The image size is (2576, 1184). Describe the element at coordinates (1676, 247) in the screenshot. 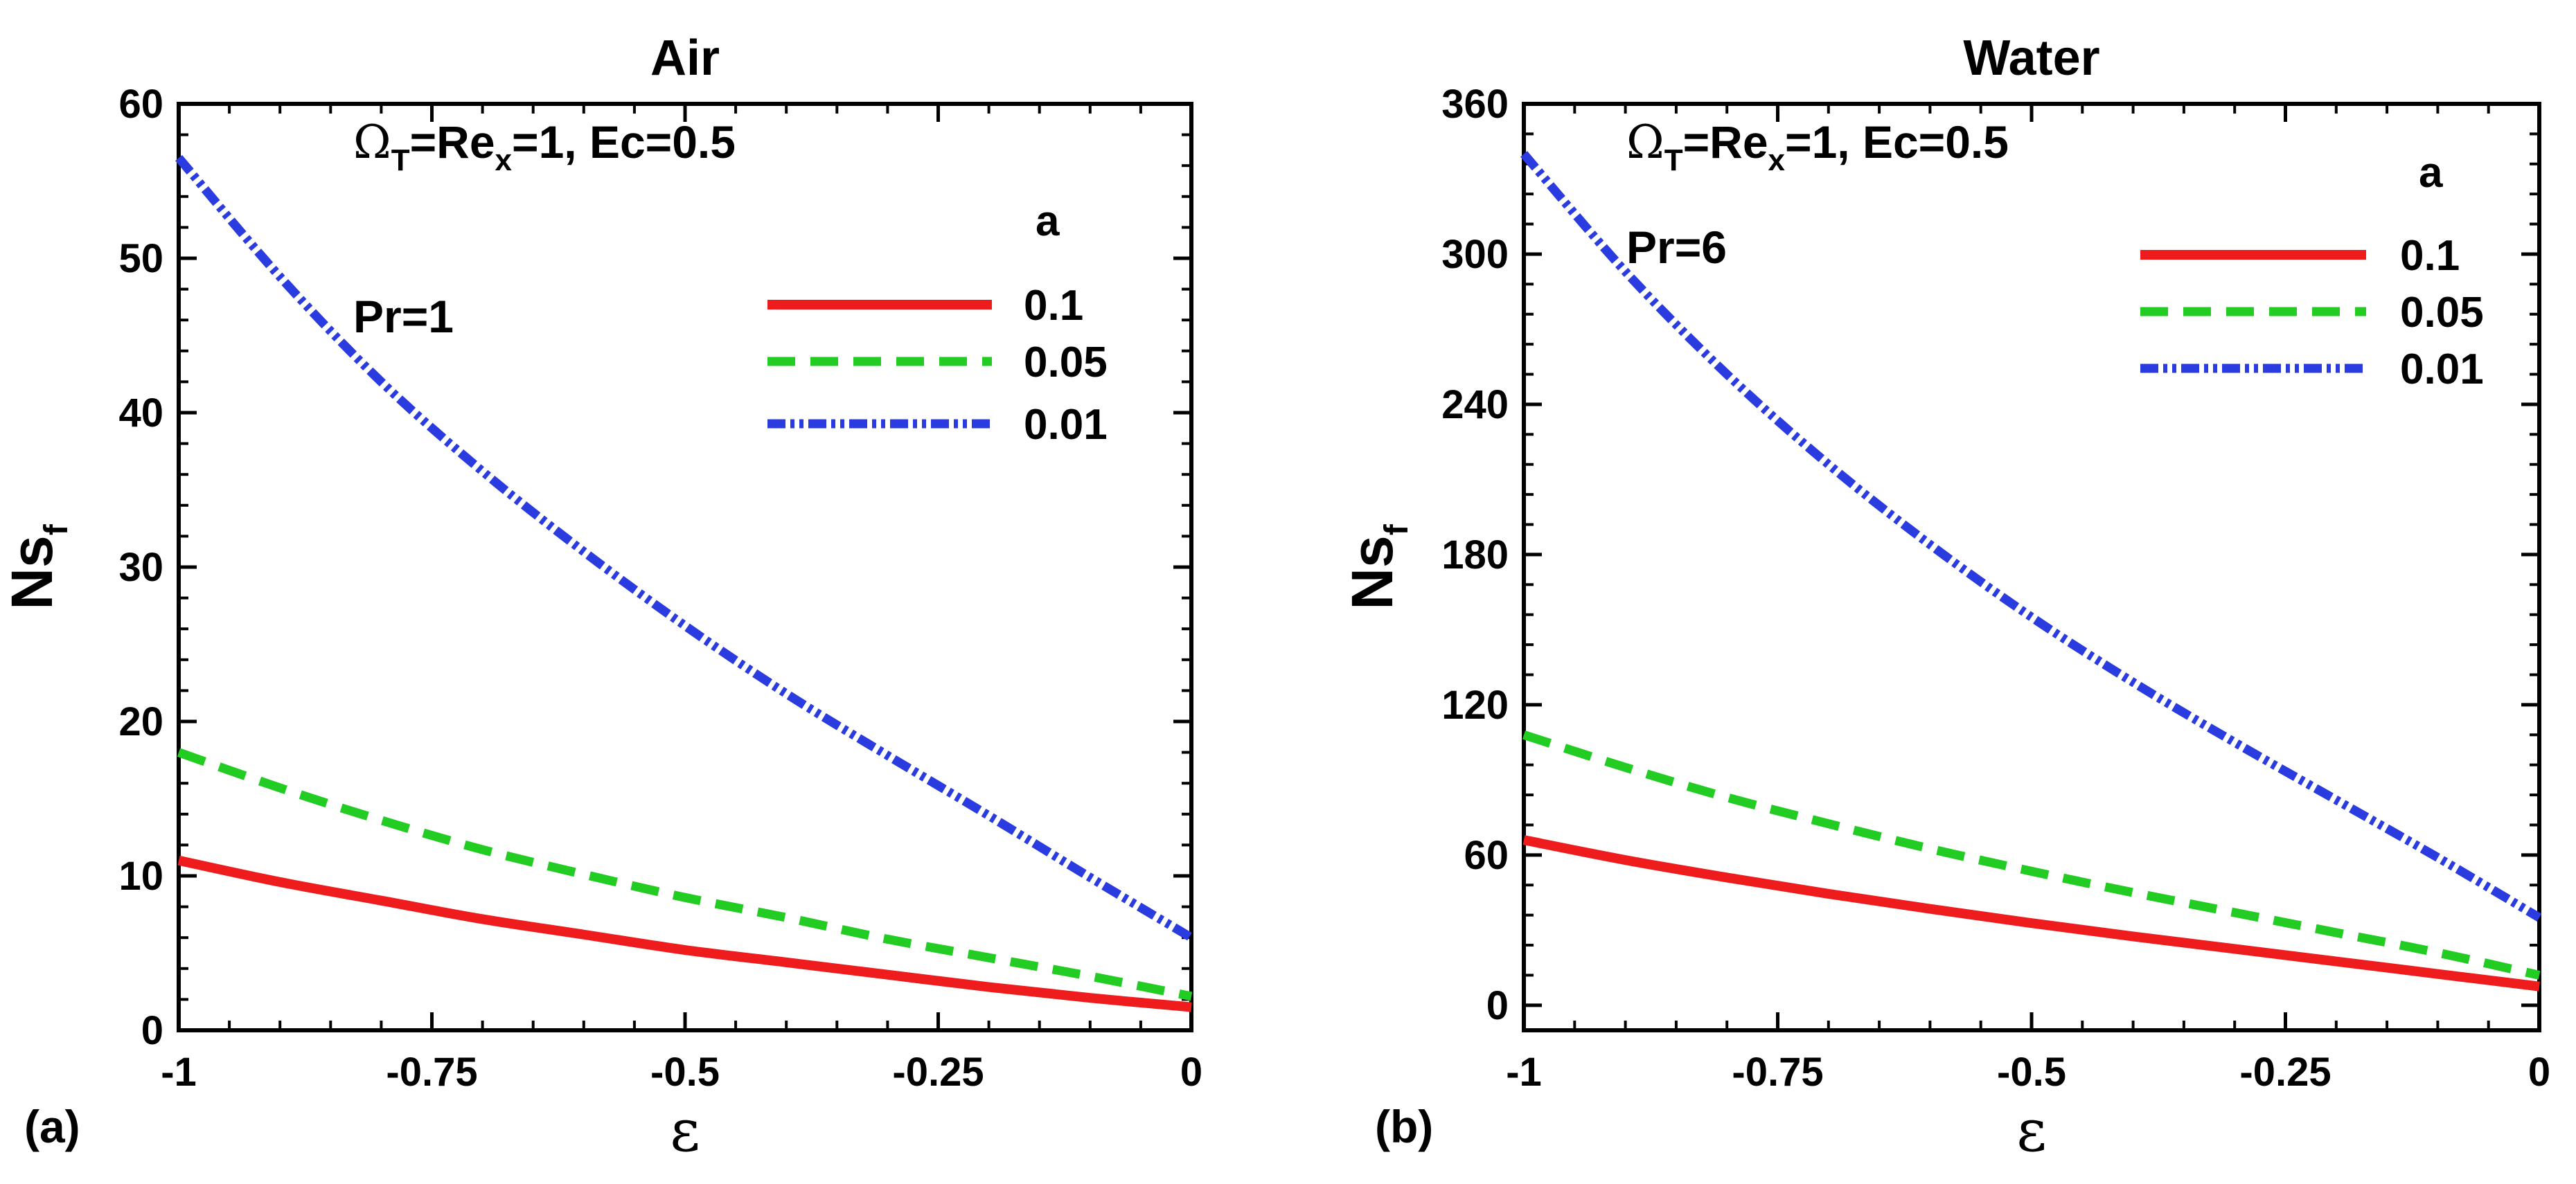

I see `prandtl-annotation: Pr=6` at that location.